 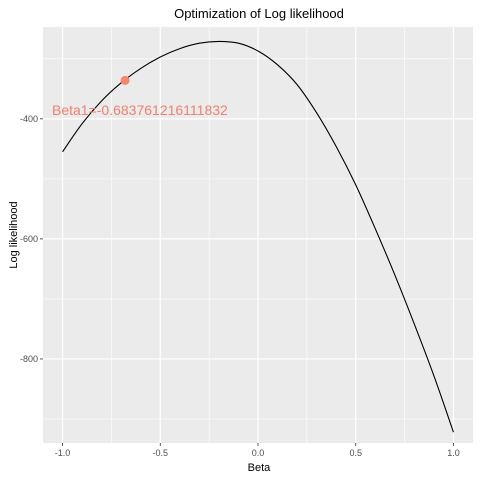 I want to click on y-axis-title: Log likelihood, so click(x=14, y=234).